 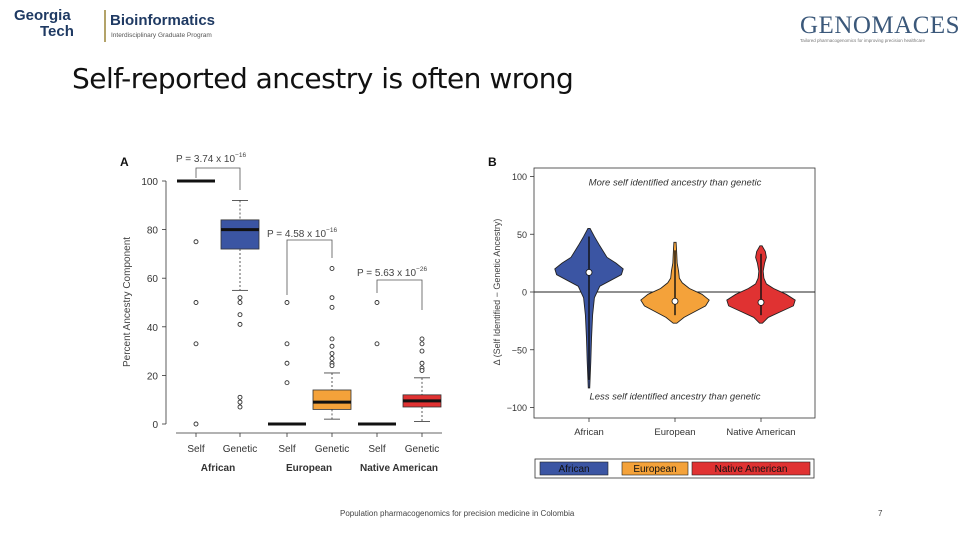 I want to click on violin-european, so click(x=675, y=282).